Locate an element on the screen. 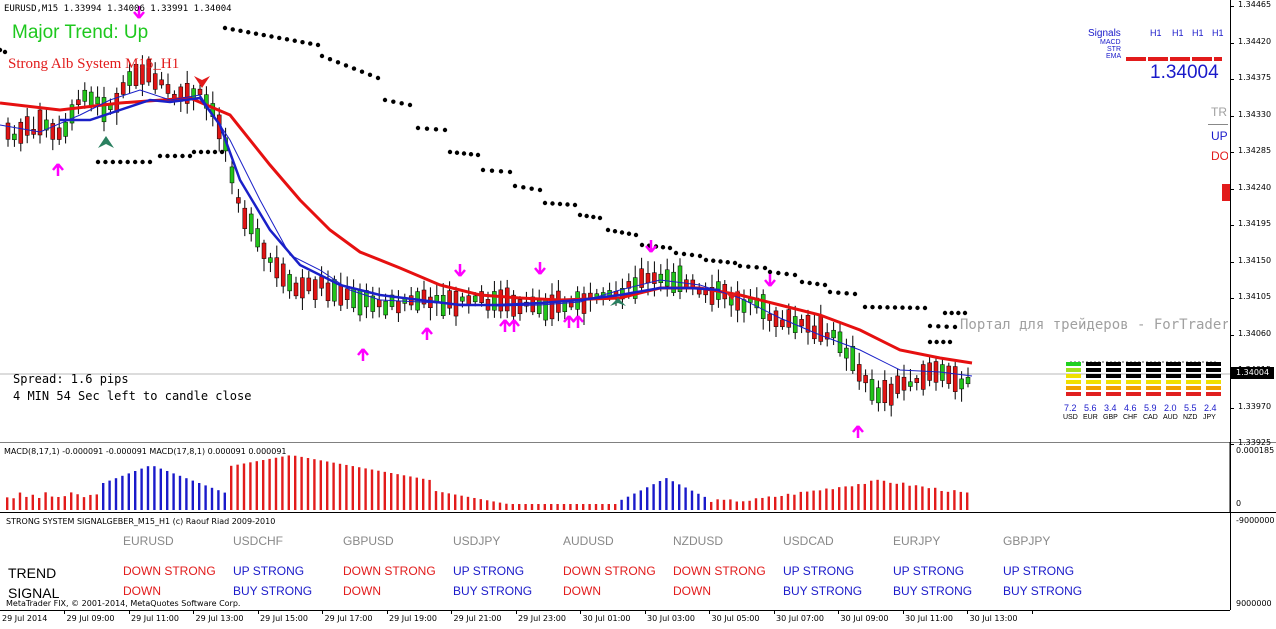  pair-name: GBPJPY is located at coordinates (1027, 541).